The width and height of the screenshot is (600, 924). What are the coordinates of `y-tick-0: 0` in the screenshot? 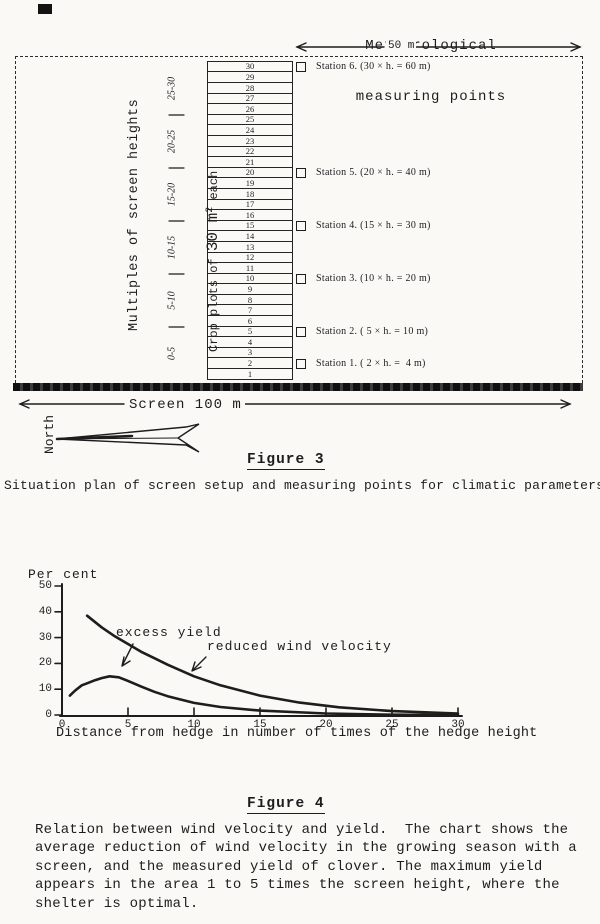 It's located at (48, 715).